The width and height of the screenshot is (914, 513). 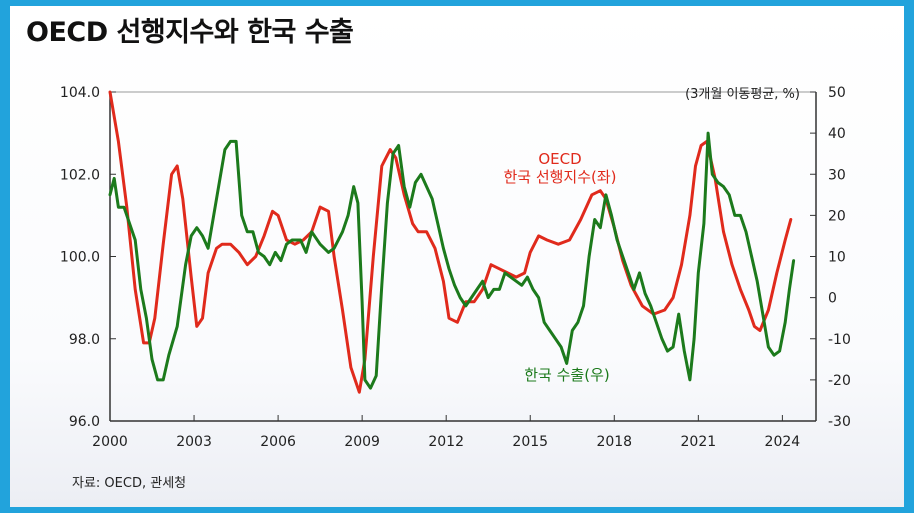 I want to click on y-right-tick-label: 30, so click(x=837, y=175).